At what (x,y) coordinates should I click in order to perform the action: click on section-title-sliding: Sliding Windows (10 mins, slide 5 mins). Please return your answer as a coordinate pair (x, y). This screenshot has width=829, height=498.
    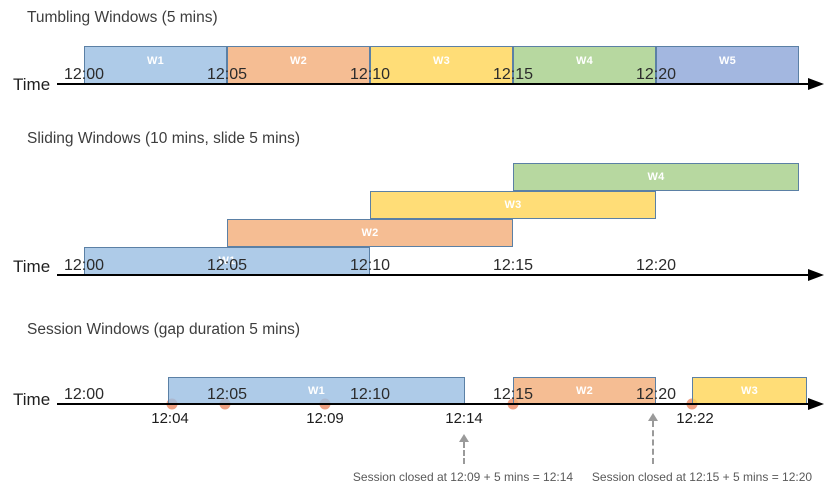
    Looking at the image, I should click on (164, 138).